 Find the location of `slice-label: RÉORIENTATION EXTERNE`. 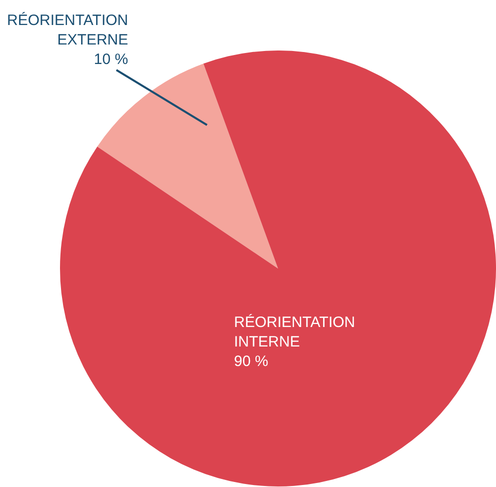

slice-label: RÉORIENTATION EXTERNE is located at coordinates (67, 29).